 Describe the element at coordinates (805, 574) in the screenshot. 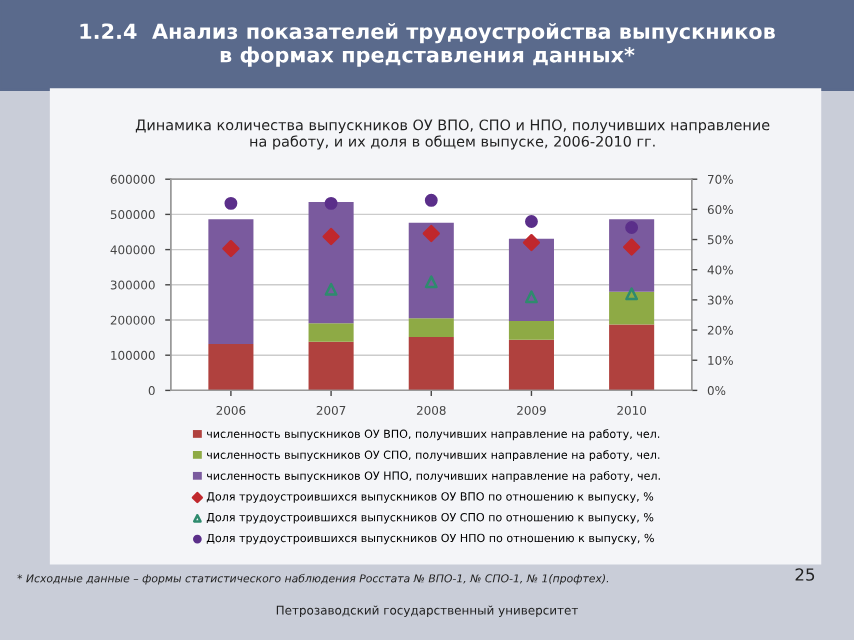

I see `text: 25` at that location.